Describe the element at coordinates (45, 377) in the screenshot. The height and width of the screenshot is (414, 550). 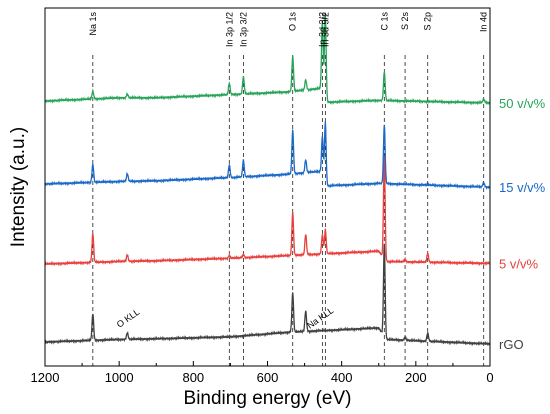
I see `x-tick-label: 1200` at that location.